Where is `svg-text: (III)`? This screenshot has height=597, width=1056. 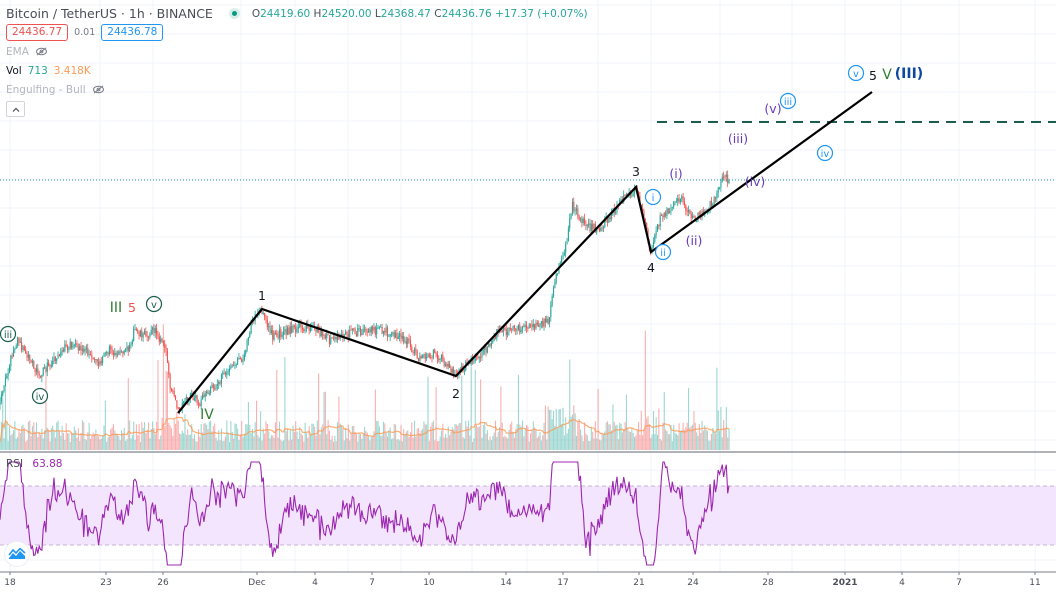
svg-text: (III) is located at coordinates (909, 74).